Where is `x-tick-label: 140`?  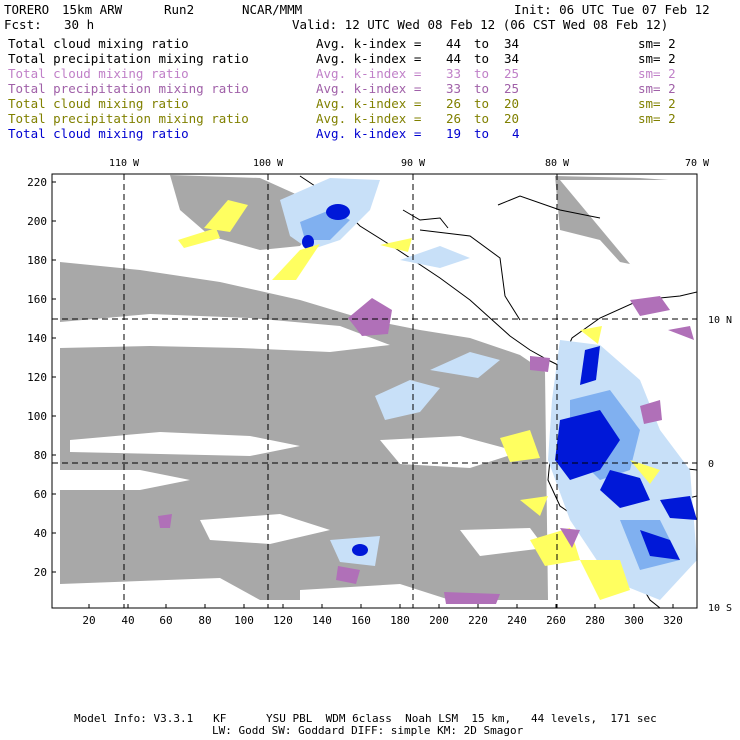
x-tick-label: 140 is located at coordinates (322, 620).